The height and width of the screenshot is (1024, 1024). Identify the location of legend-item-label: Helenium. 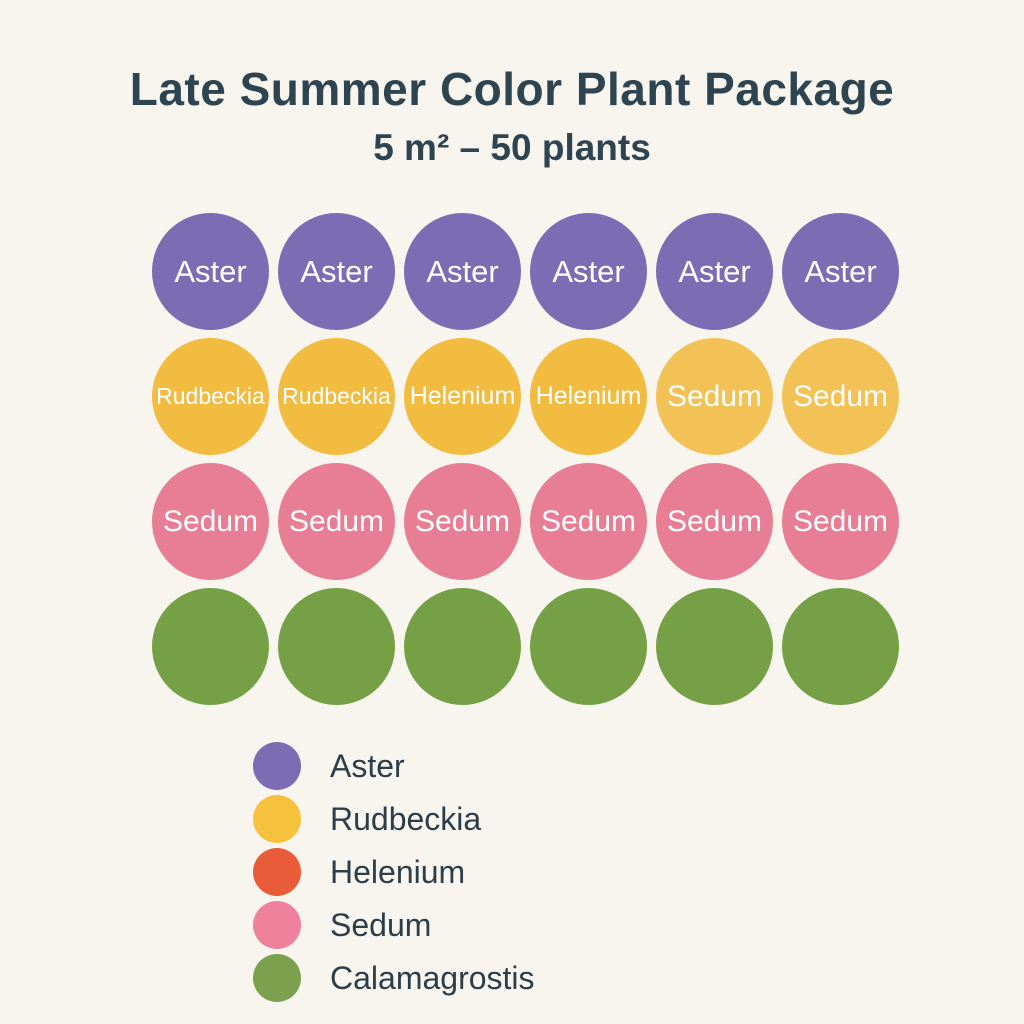
(398, 871).